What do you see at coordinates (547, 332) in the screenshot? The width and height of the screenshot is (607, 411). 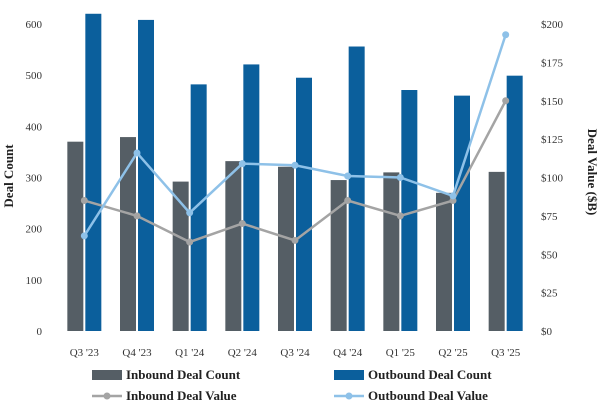 I see `y2-tick-label: $0` at bounding box center [547, 332].